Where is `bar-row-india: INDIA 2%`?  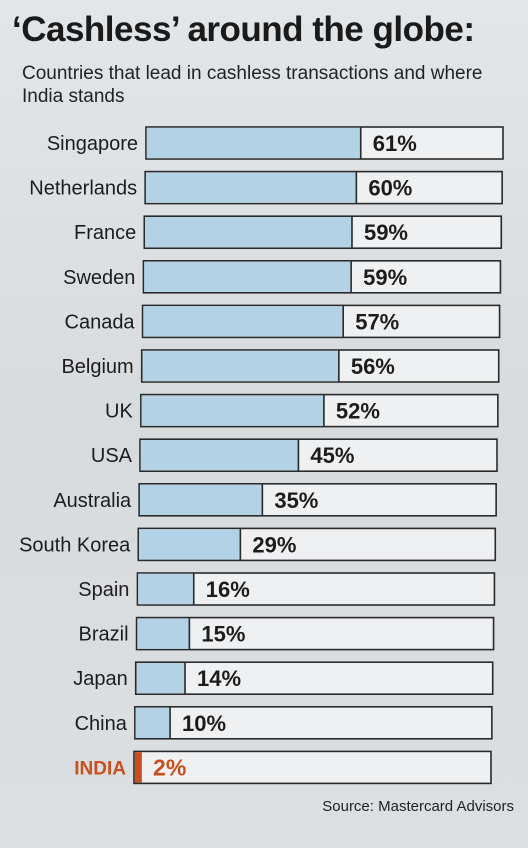
bar-row-india: INDIA 2% is located at coordinates (283, 767).